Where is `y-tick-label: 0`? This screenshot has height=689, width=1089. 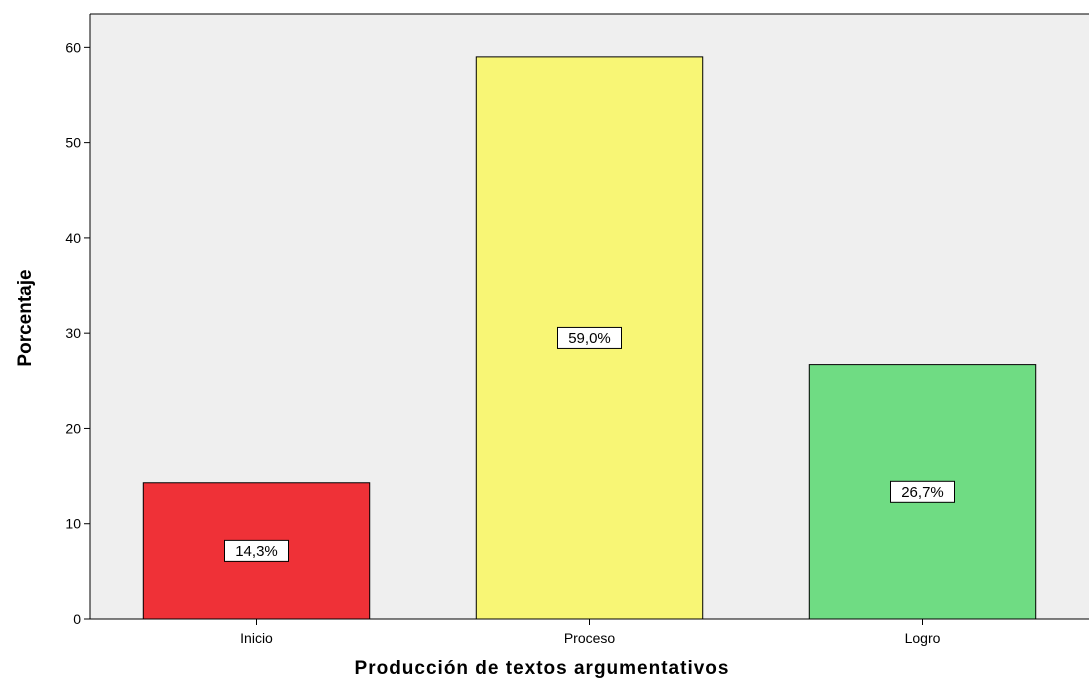 y-tick-label: 0 is located at coordinates (77, 619).